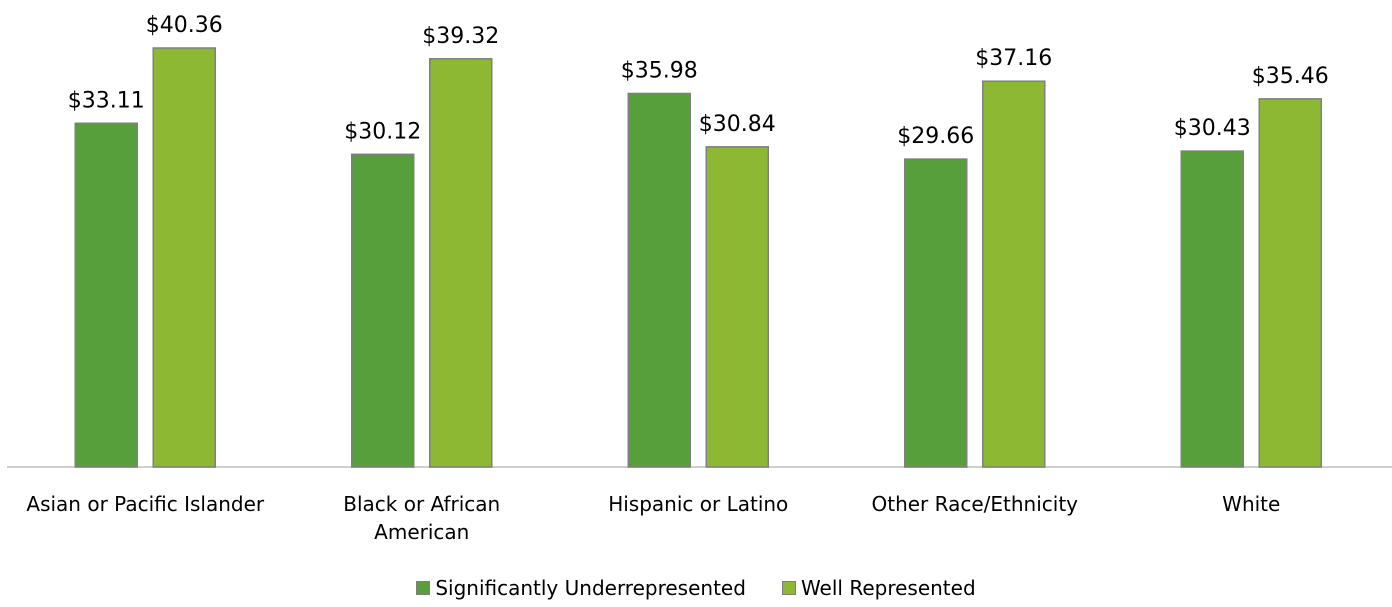  I want to click on data-label: $35.98, so click(659, 70).